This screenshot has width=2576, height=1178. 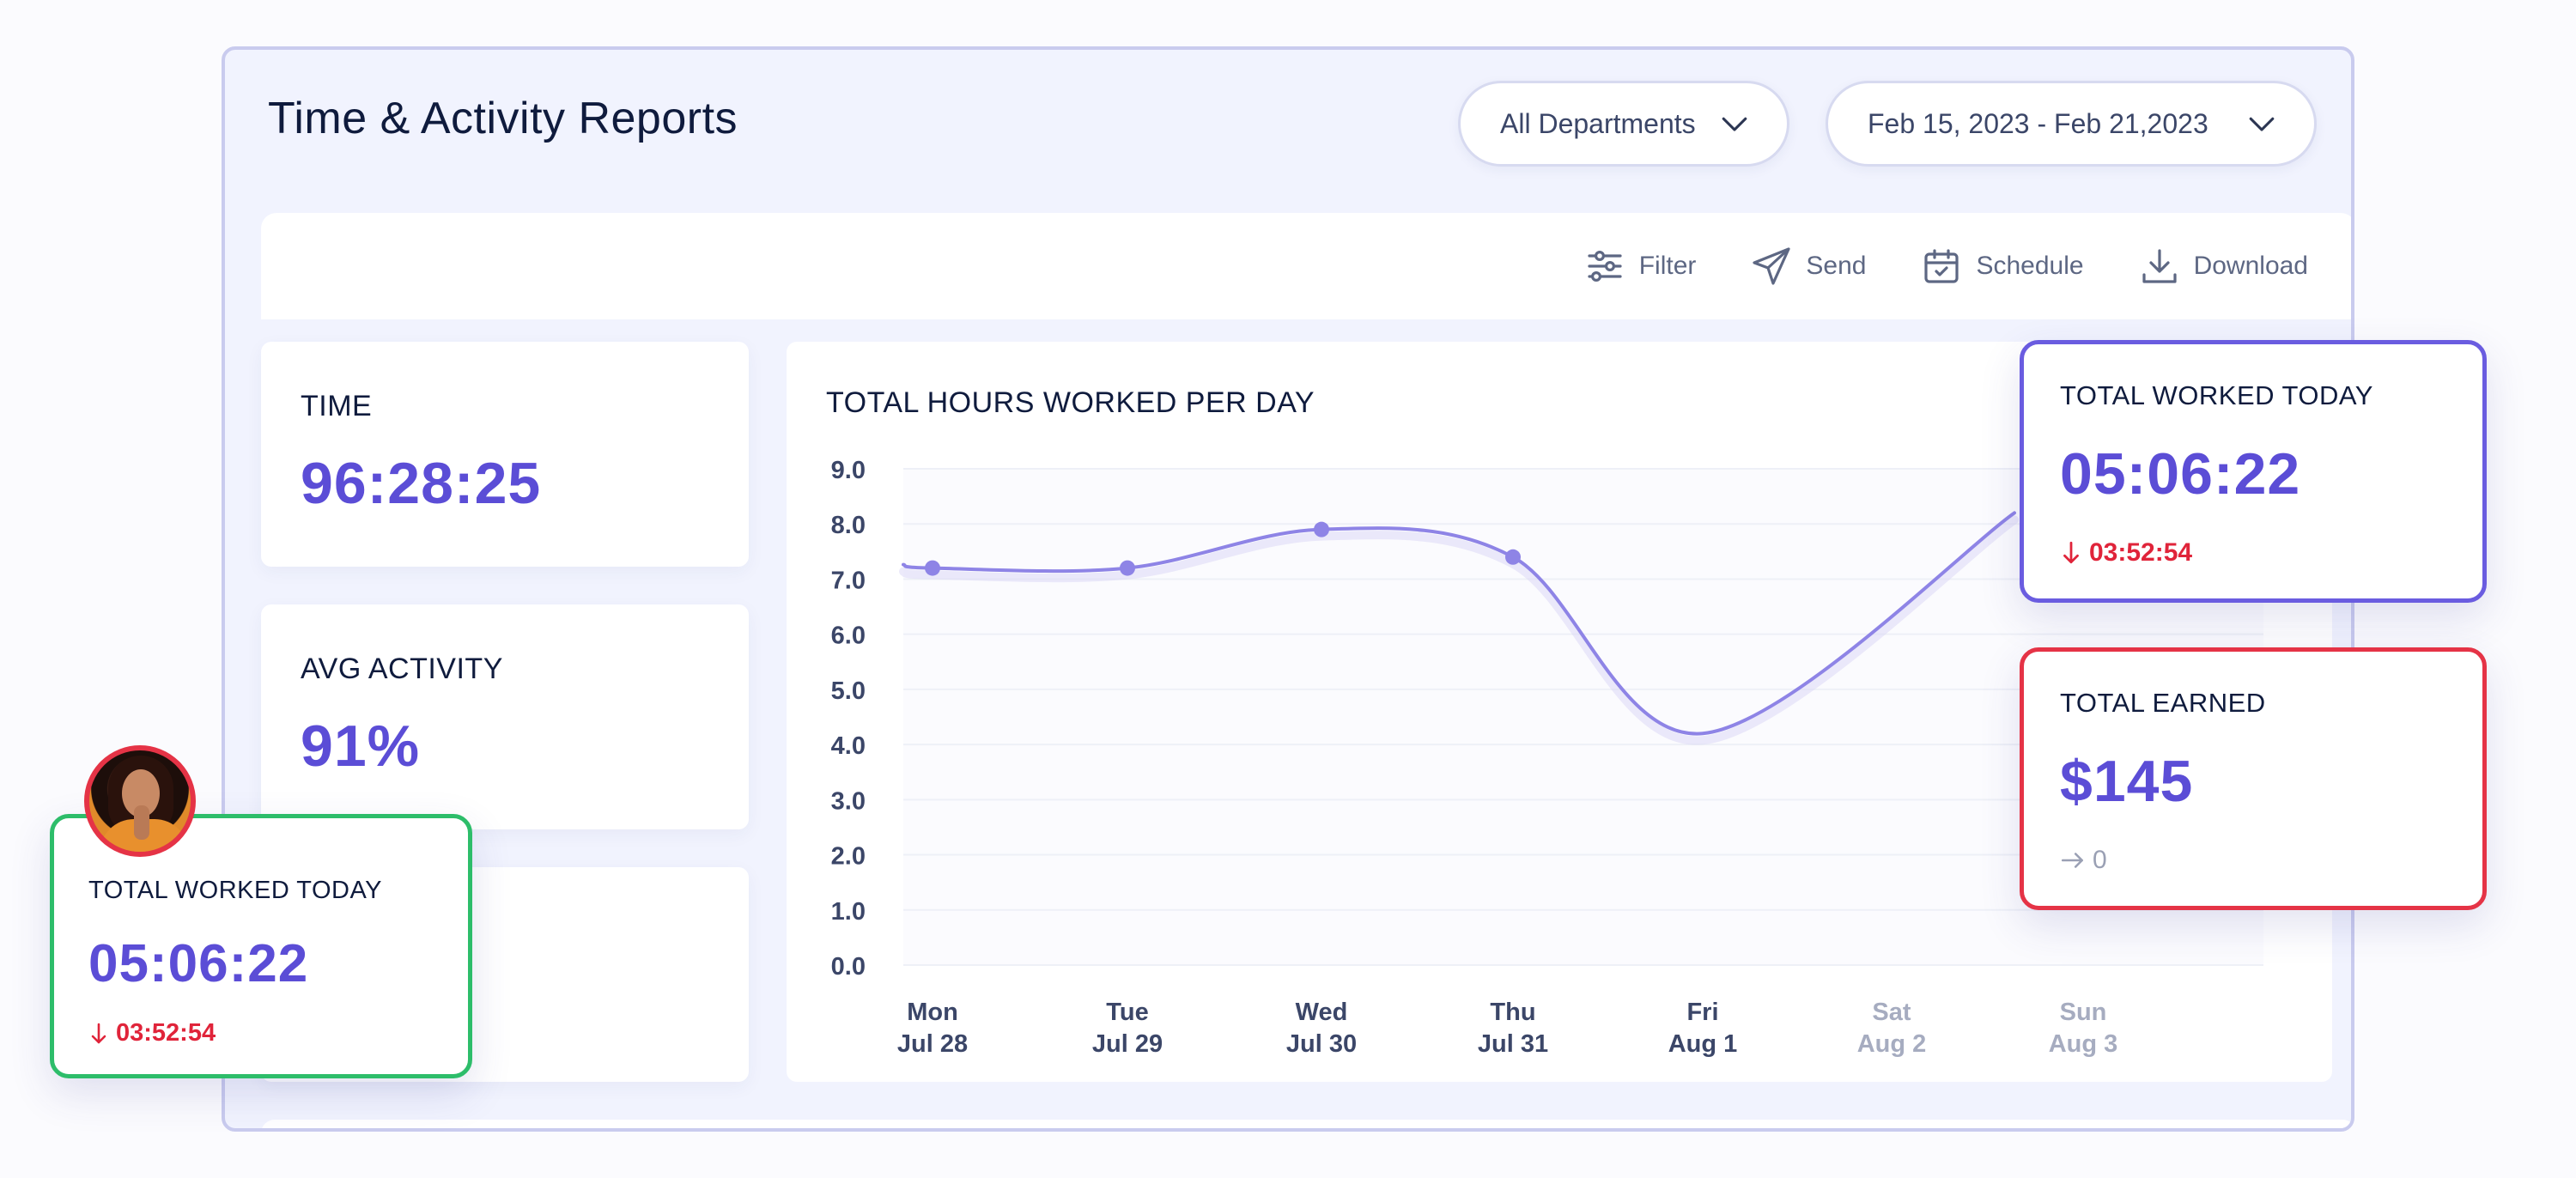 What do you see at coordinates (505, 717) in the screenshot?
I see `activity-stat-card: AVG ACTIVITY 91%` at bounding box center [505, 717].